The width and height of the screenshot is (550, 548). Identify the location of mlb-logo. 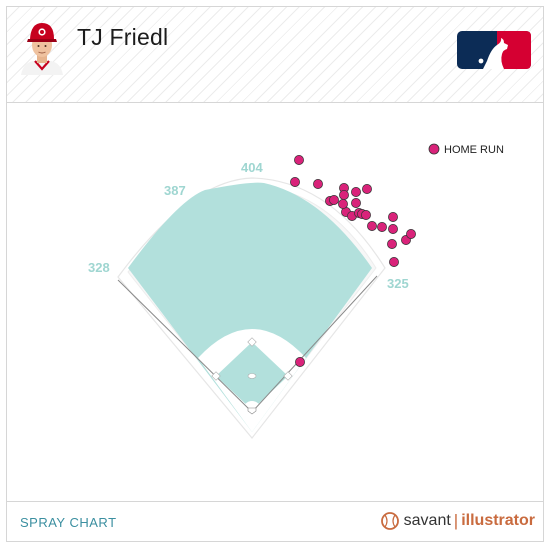
(494, 50).